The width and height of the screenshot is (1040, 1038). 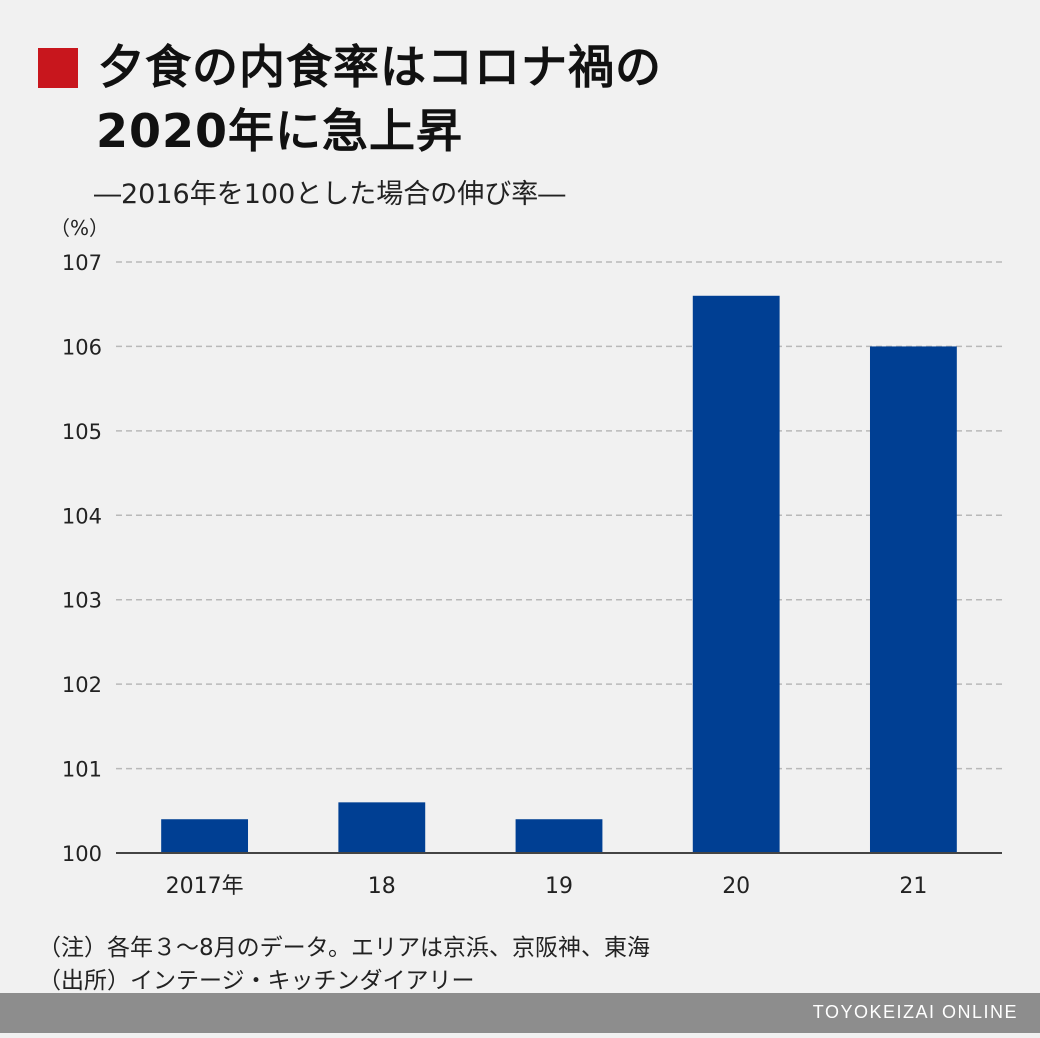 I want to click on y-axis-unit-label: （%）, so click(x=80, y=228).